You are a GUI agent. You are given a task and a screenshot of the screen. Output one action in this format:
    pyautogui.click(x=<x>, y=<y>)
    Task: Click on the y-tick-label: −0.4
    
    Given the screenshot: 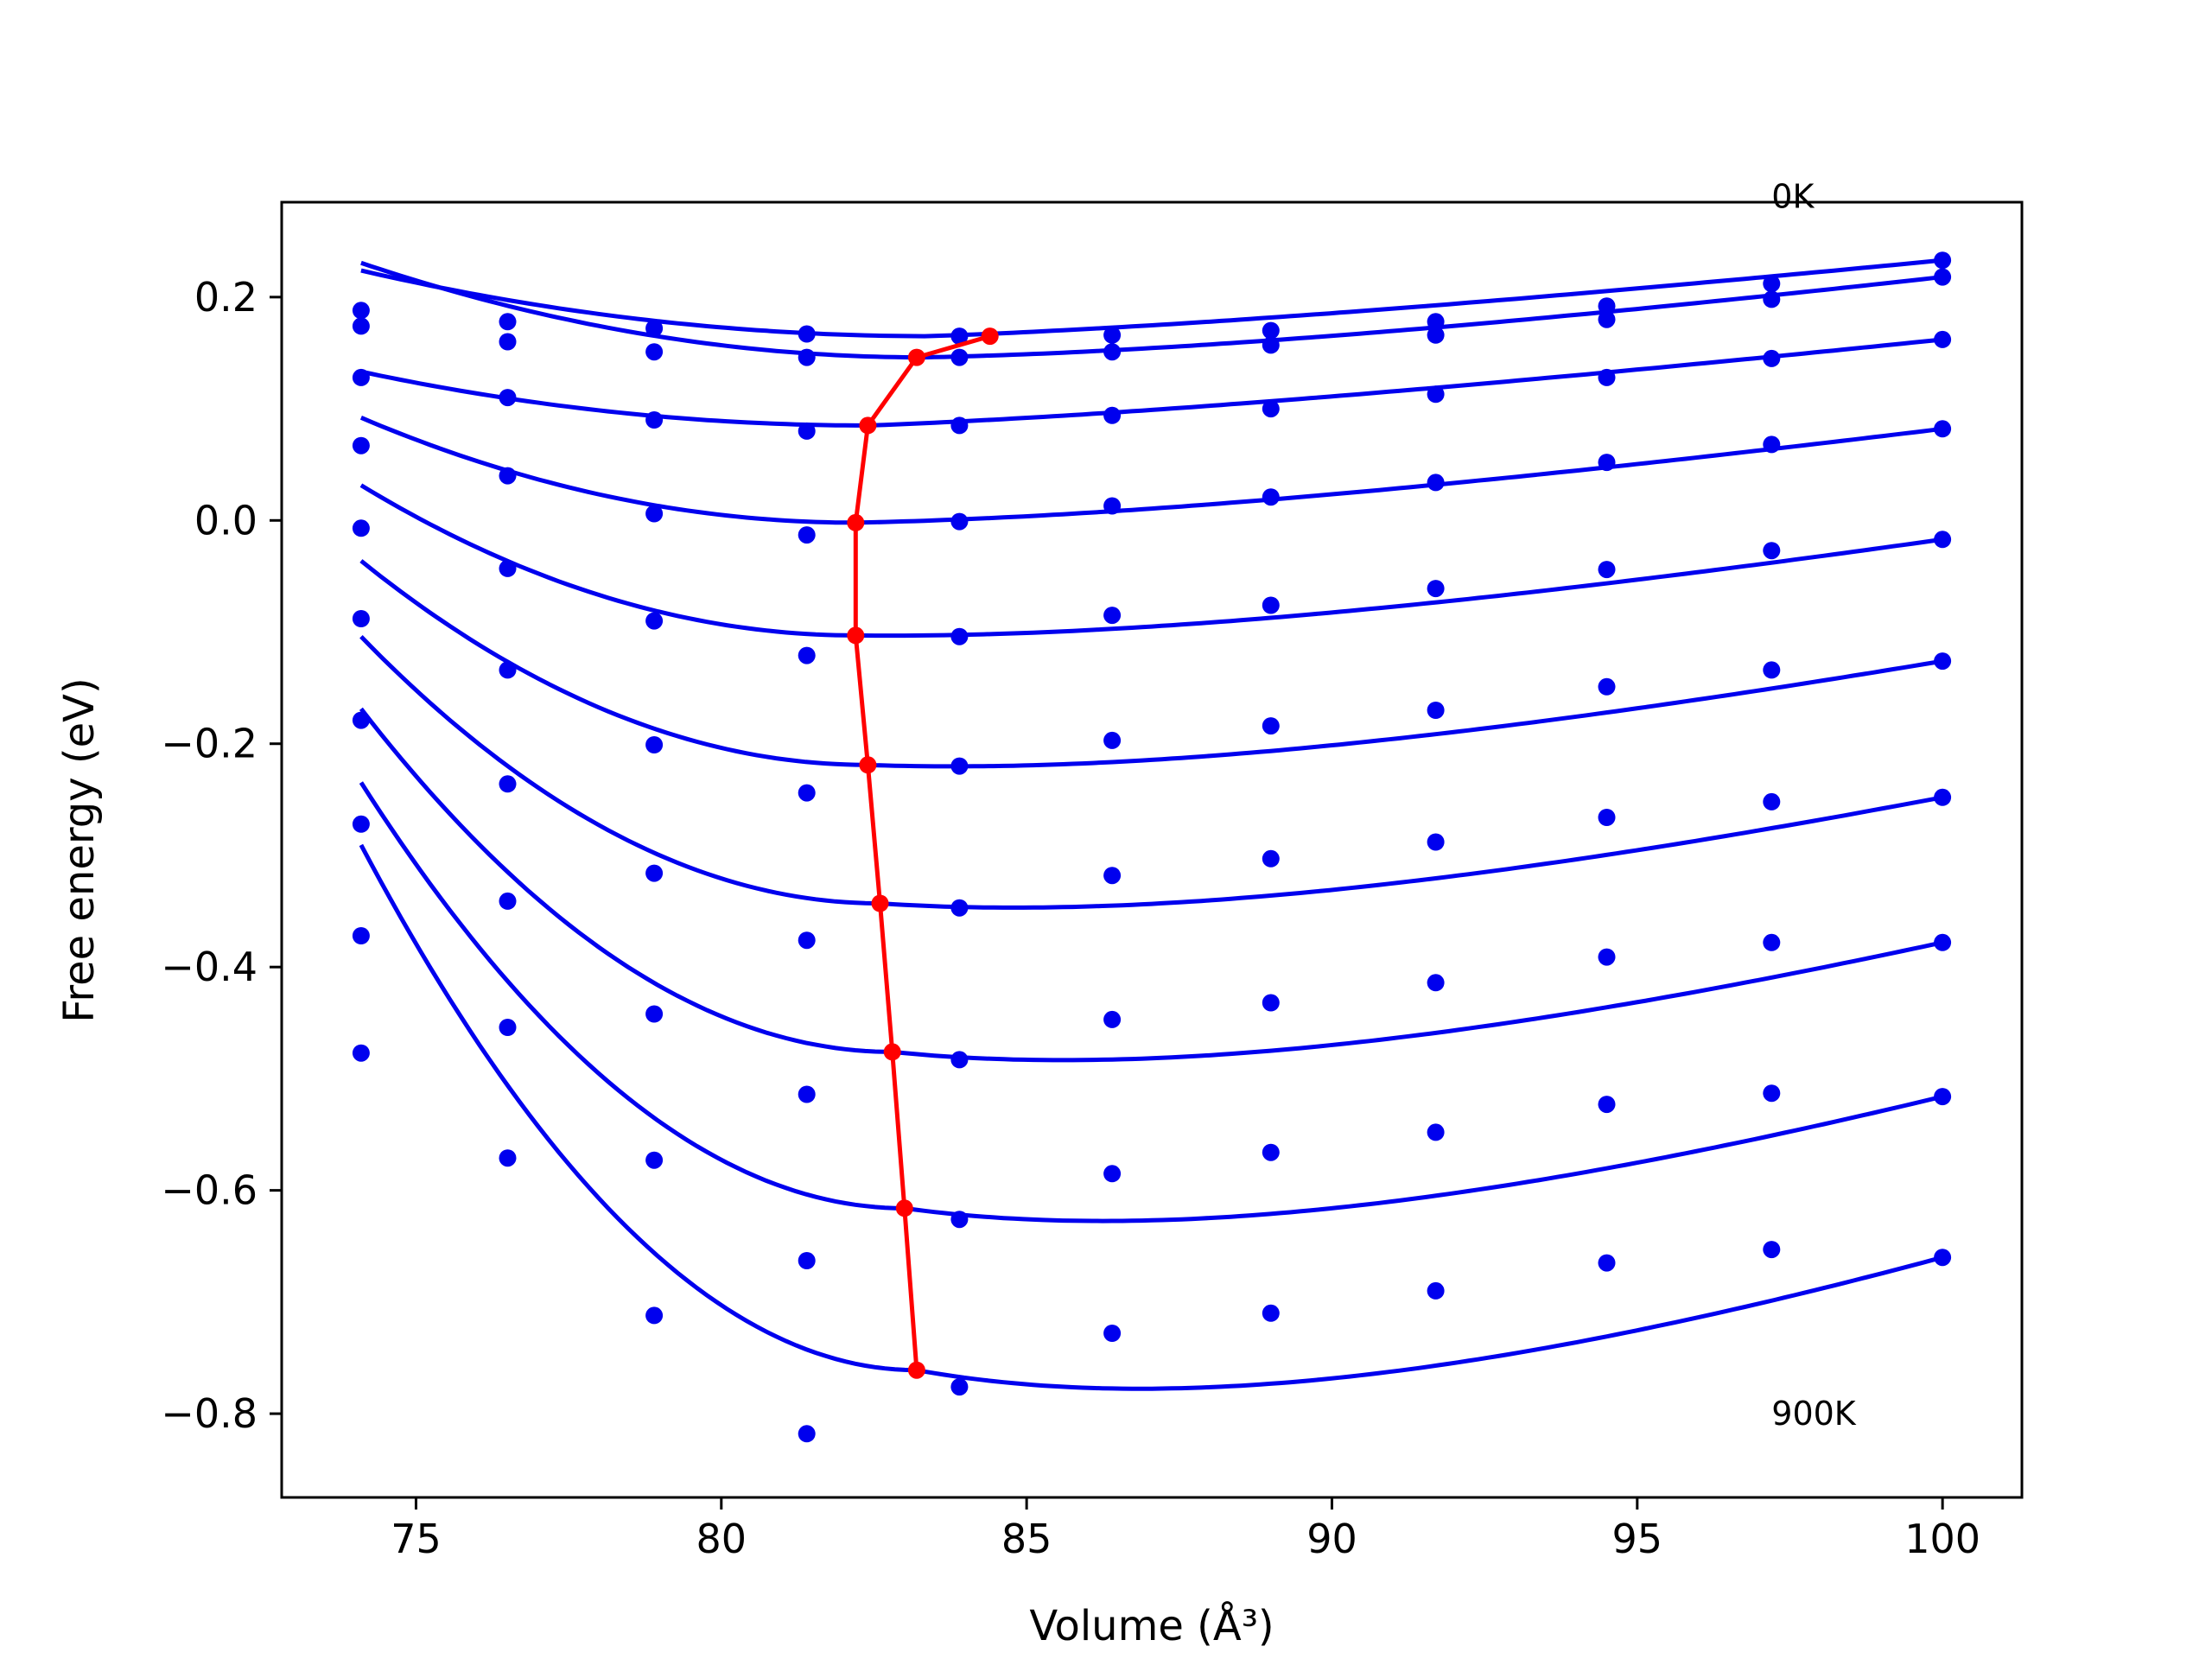 What is the action you would take?
    pyautogui.click(x=209, y=967)
    